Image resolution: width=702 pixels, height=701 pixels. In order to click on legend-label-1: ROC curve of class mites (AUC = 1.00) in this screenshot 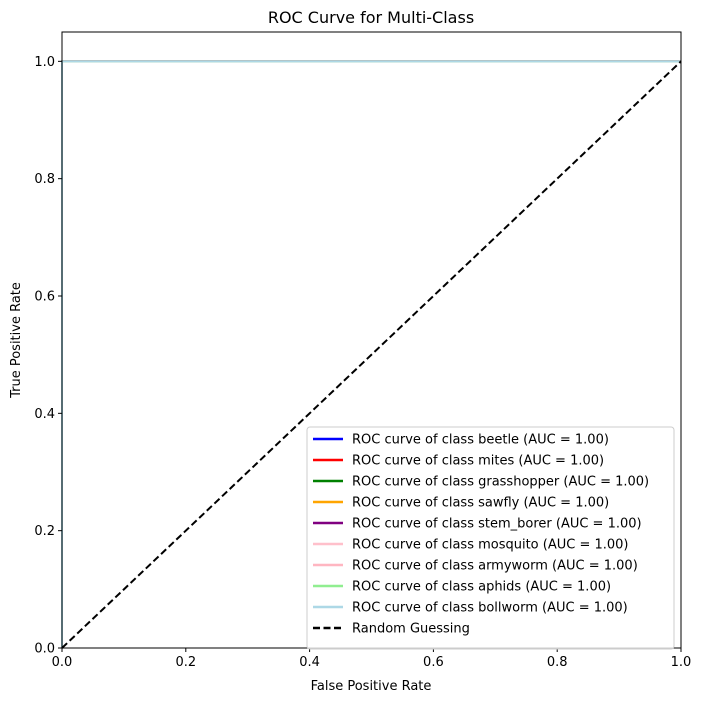, I will do `click(478, 461)`.